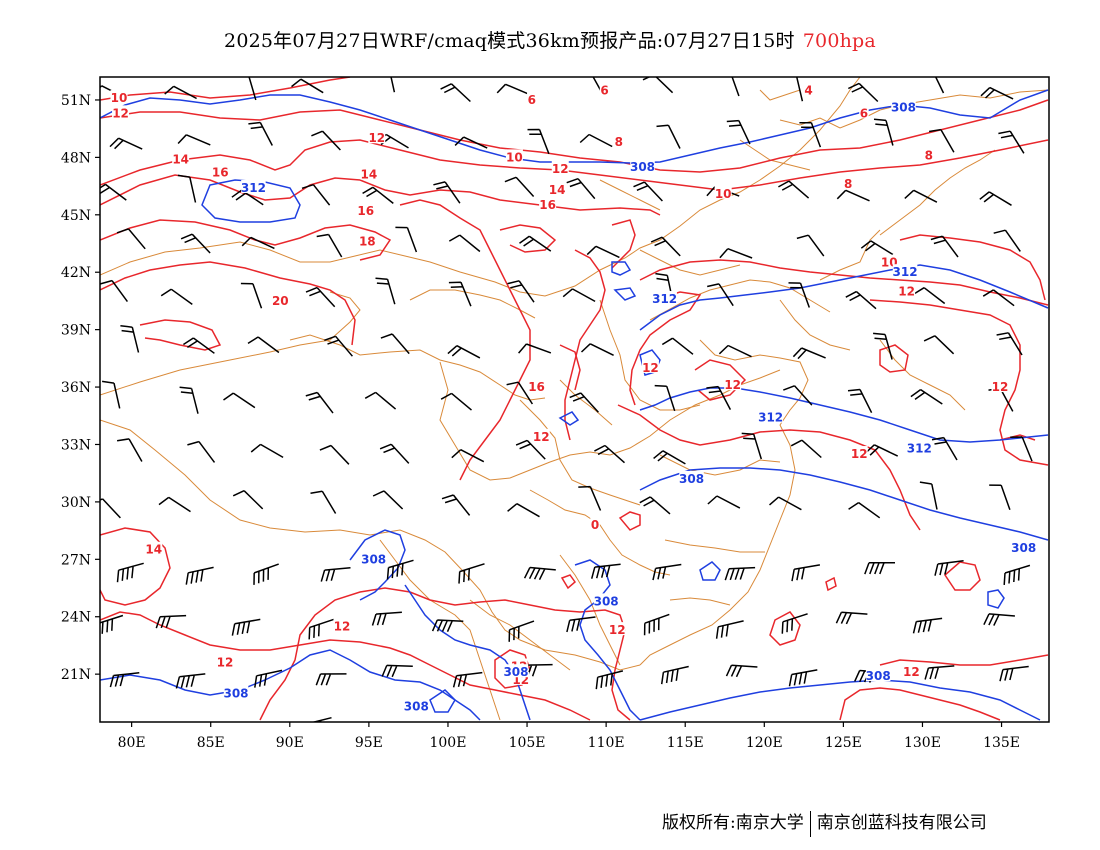 The height and width of the screenshot is (850, 1100). Describe the element at coordinates (514, 157) in the screenshot. I see `temperature-contour-label: 10` at that location.